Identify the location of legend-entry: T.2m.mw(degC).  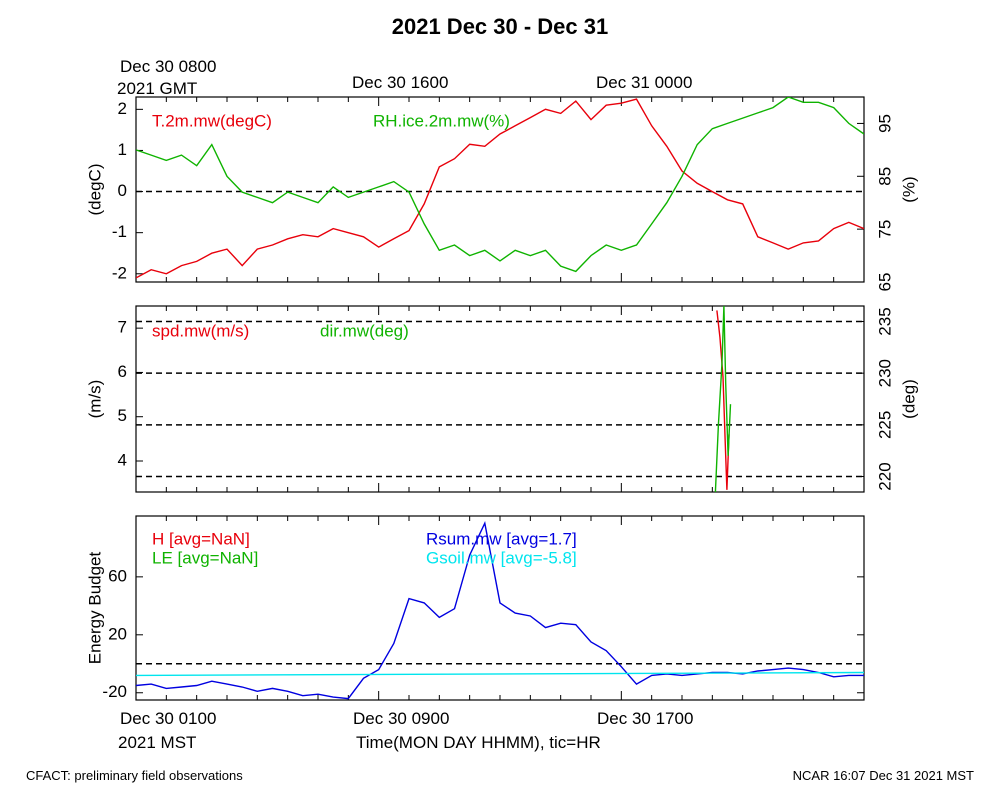
(212, 120).